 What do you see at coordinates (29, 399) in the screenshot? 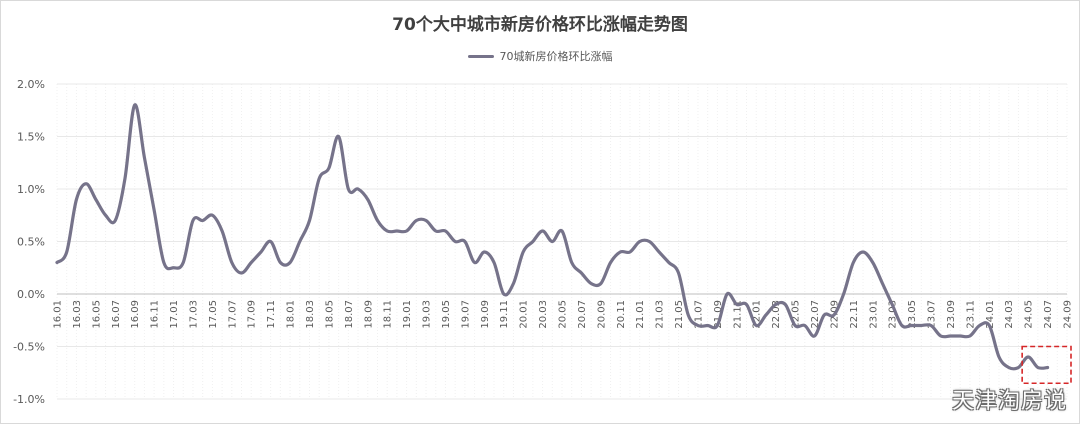
I see `y-tick-label: -1.0%` at bounding box center [29, 399].